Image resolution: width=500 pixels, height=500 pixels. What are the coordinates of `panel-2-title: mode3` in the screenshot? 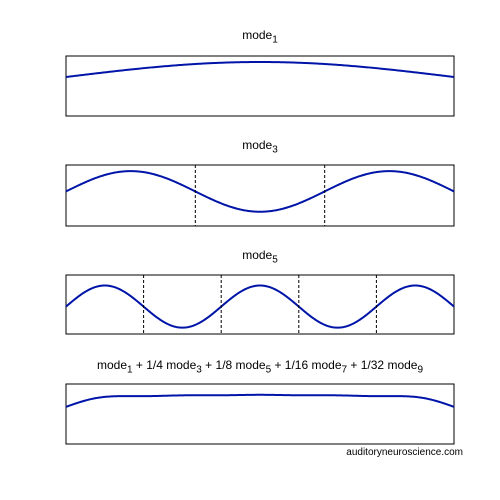 It's located at (260, 147).